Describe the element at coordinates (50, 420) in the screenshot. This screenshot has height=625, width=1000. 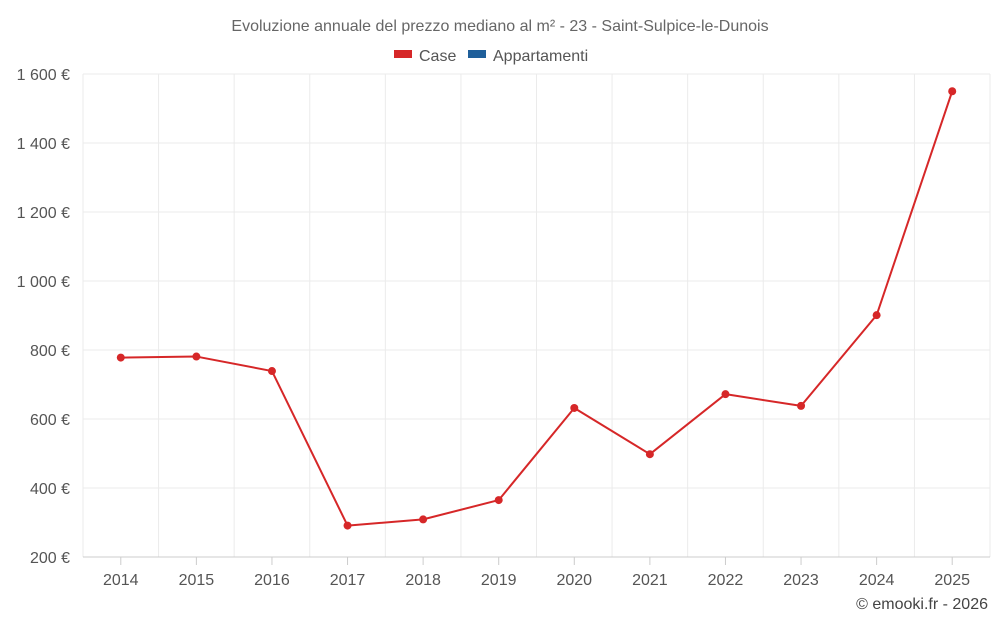
I see `y-tick-label: 600 €` at that location.